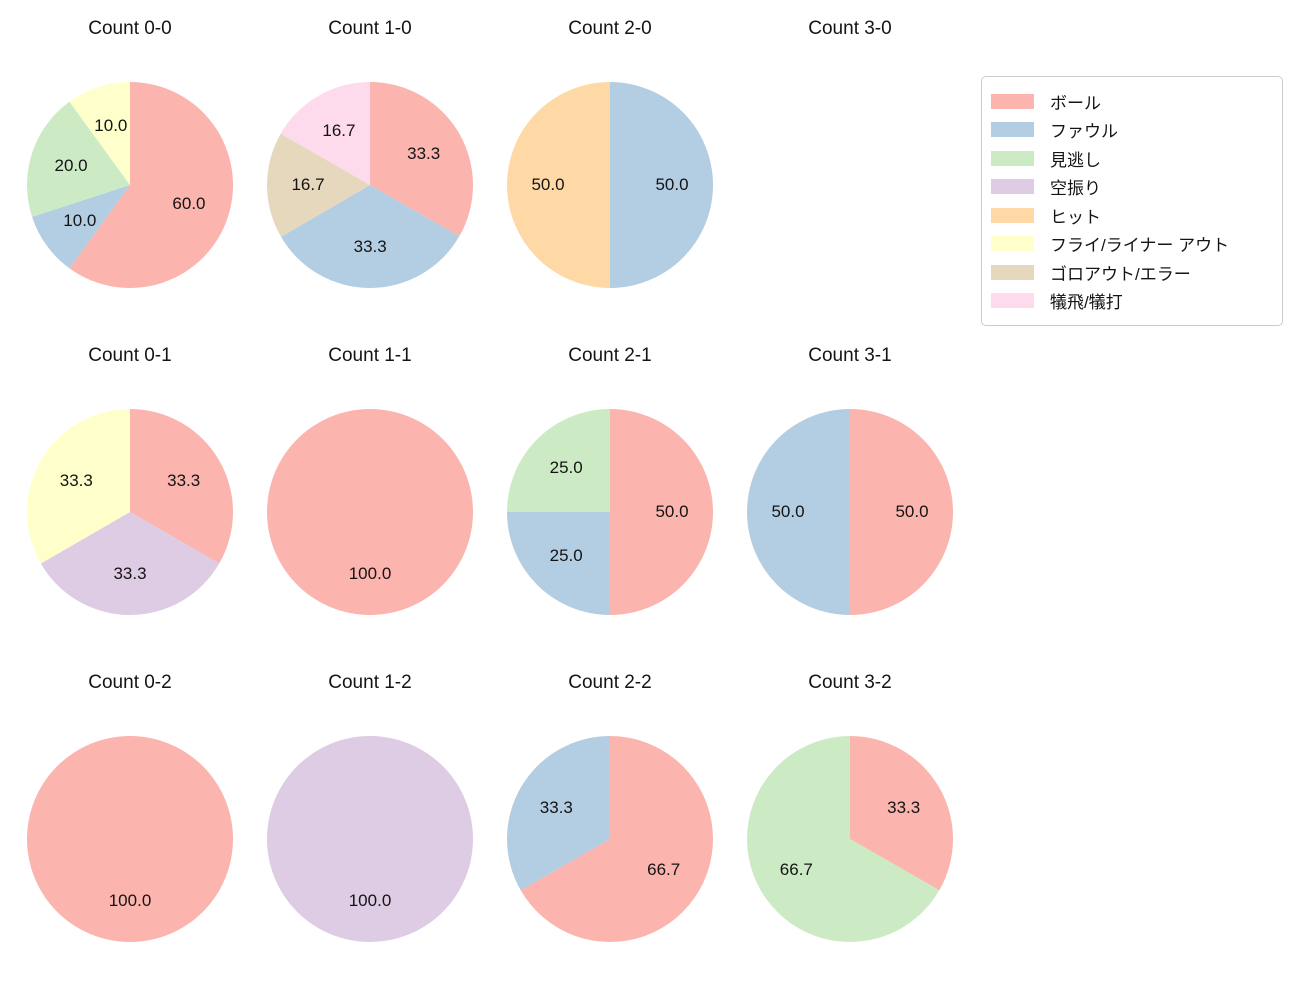  I want to click on legend-item-groundout-error: ゴロアウト/エラー, so click(1130, 272).